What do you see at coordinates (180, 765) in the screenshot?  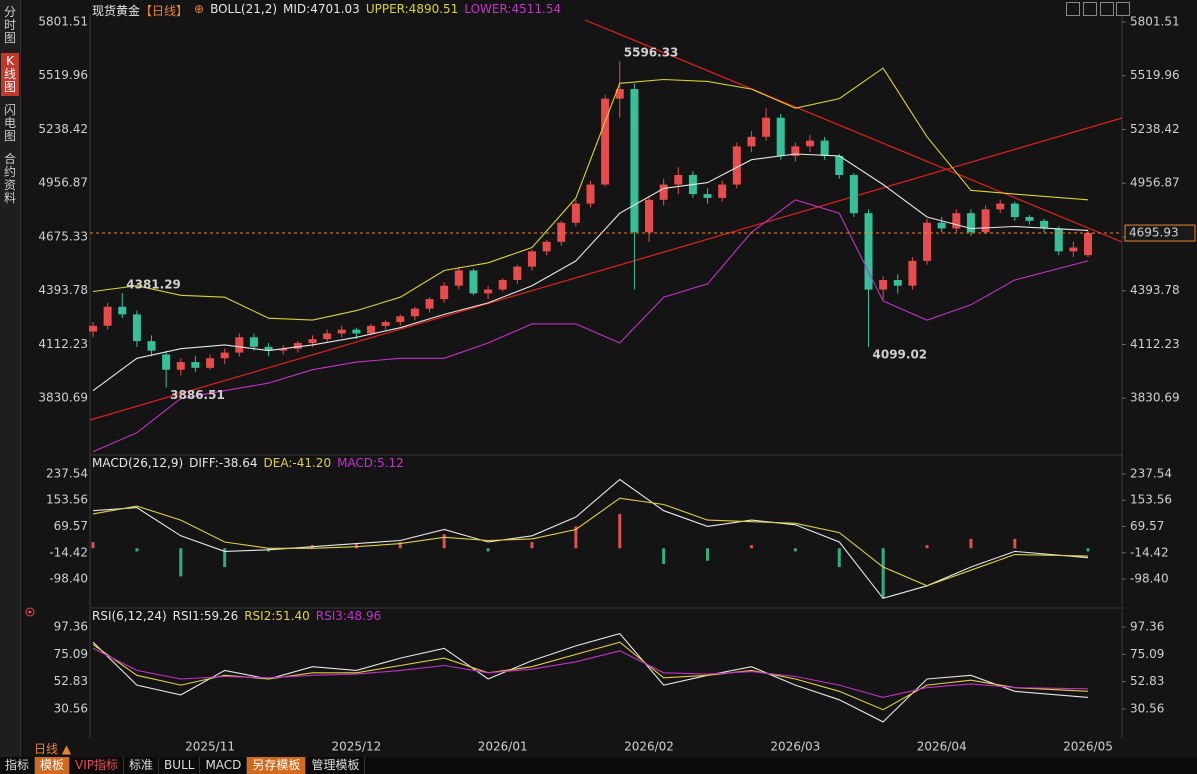 I see `toolbar-button: BULL` at bounding box center [180, 765].